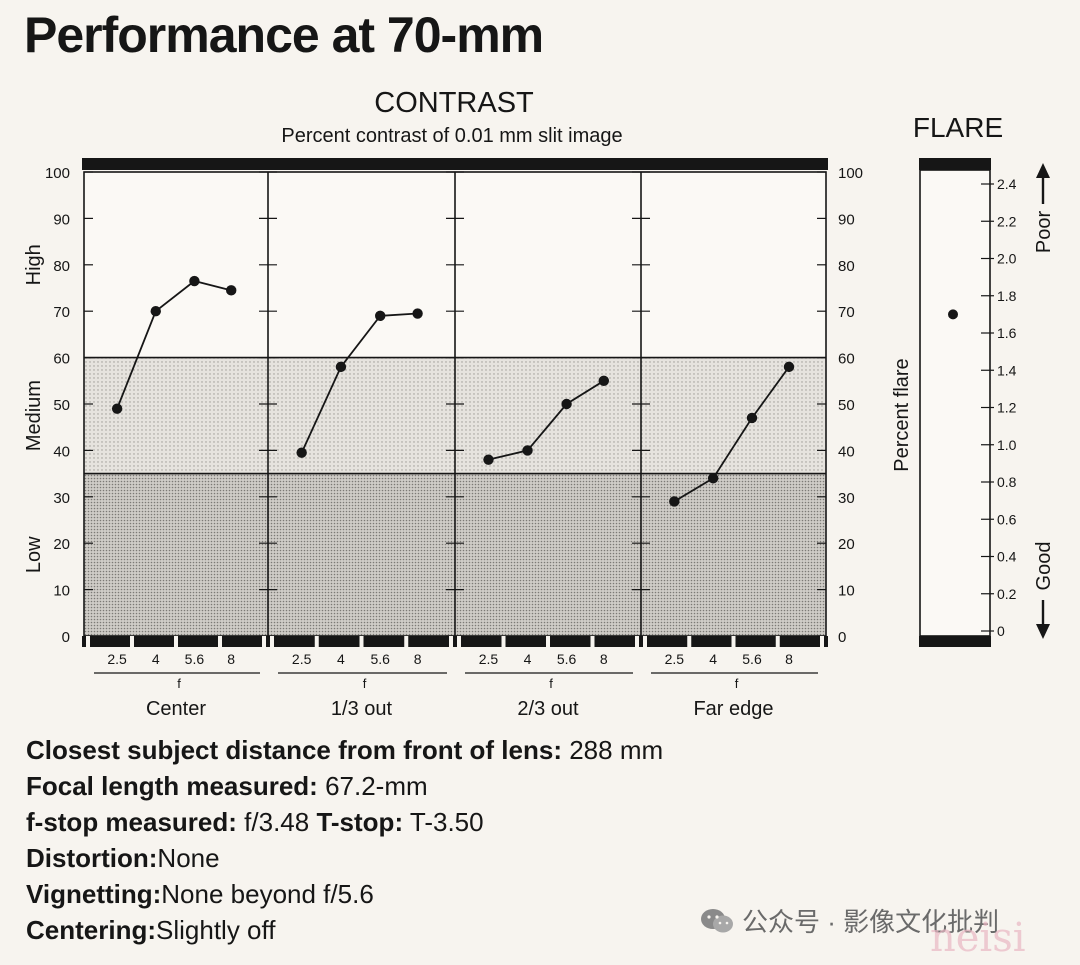 The width and height of the screenshot is (1080, 965). I want to click on flare-title: FLARE, so click(958, 127).